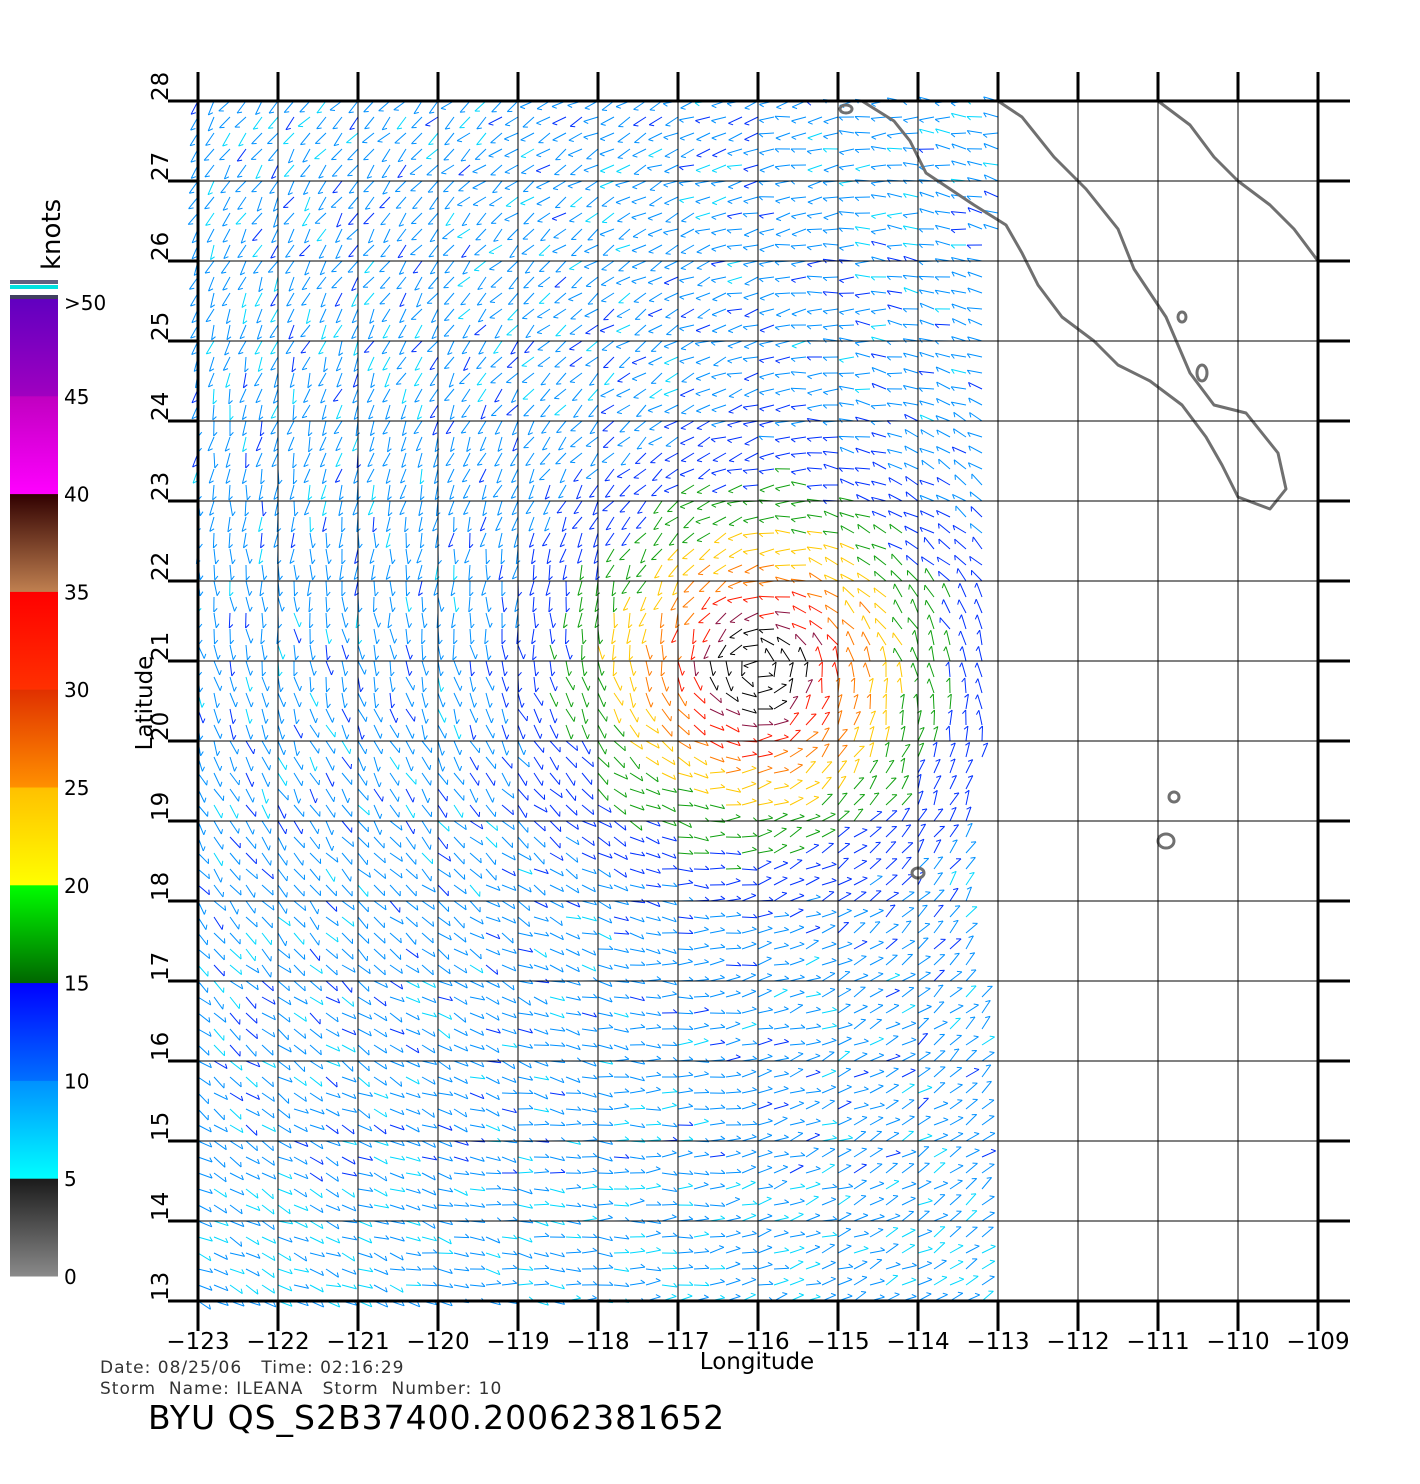 The height and width of the screenshot is (1484, 1420). What do you see at coordinates (70, 1277) in the screenshot?
I see `colorbar-tick-label: 0` at bounding box center [70, 1277].